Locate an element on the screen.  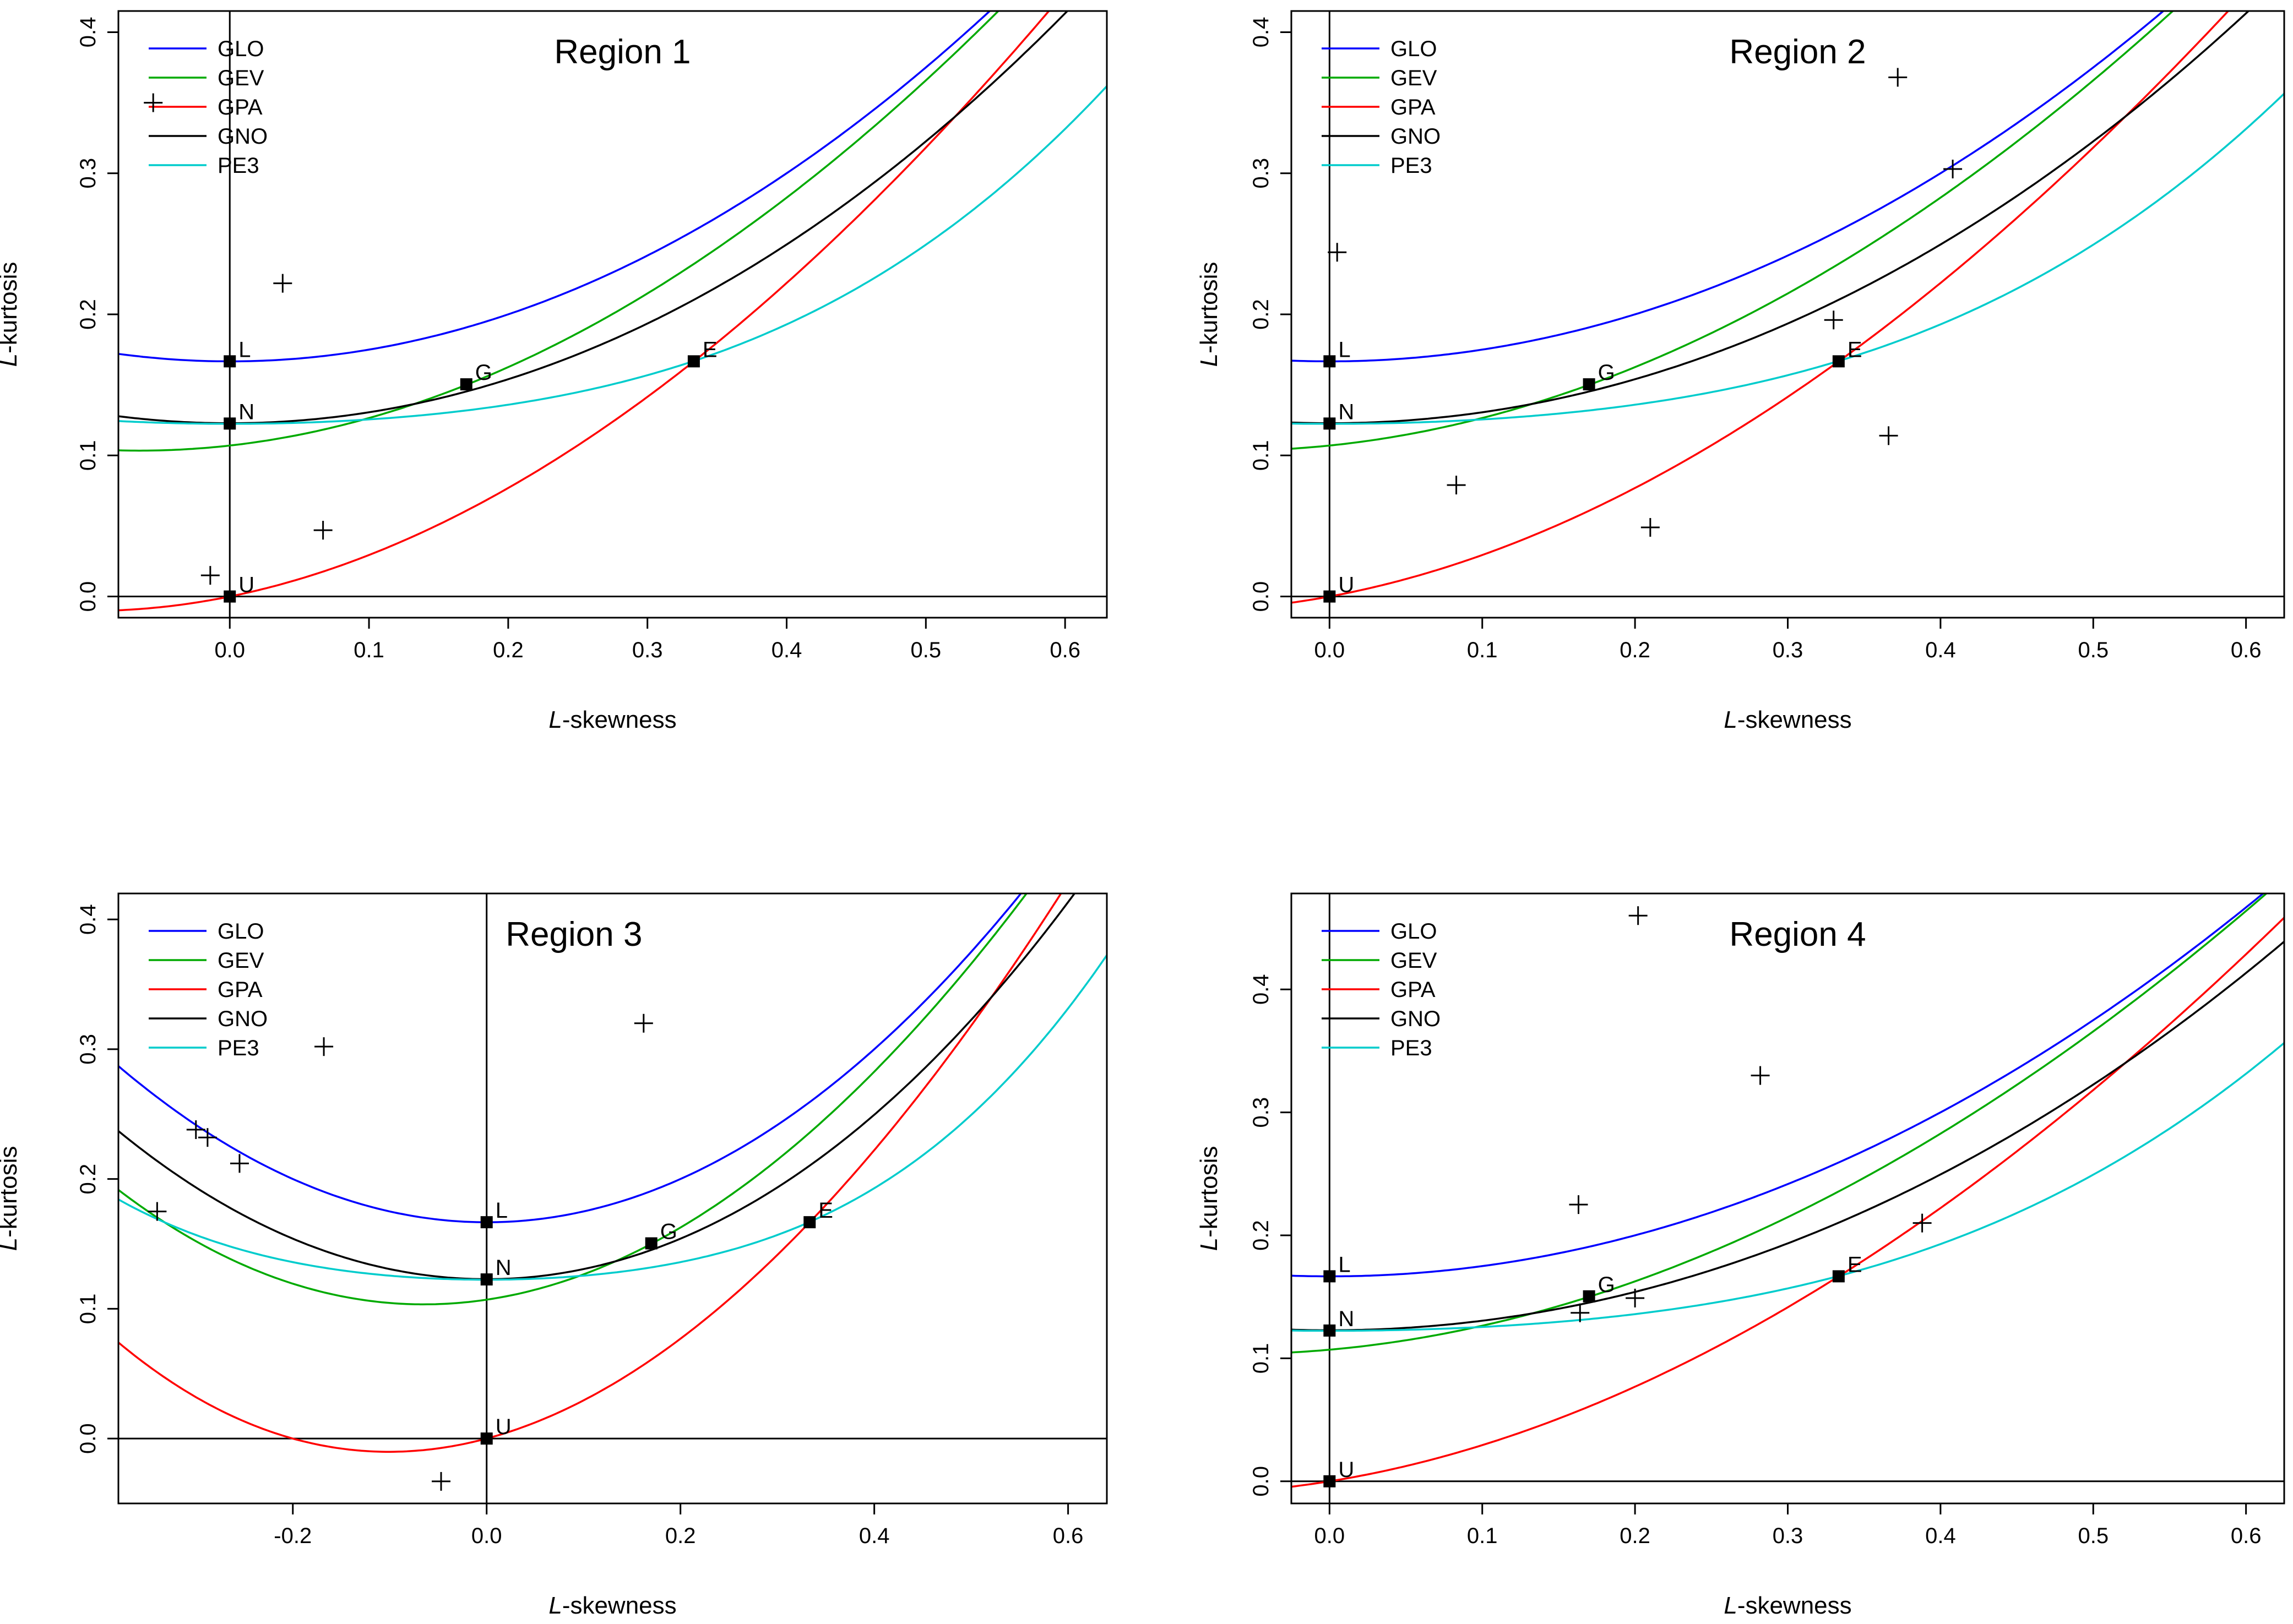
legend-label-gev: GEV is located at coordinates (241, 78).